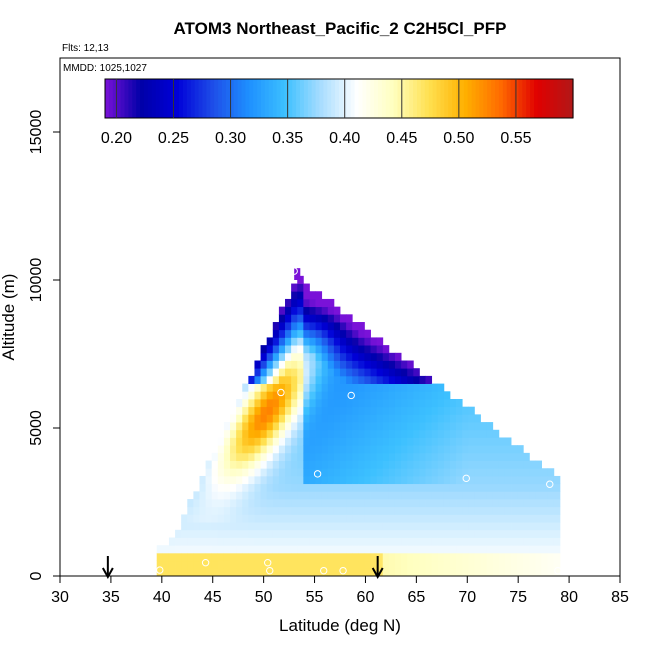 Image resolution: width=650 pixels, height=650 pixels. What do you see at coordinates (340, 590) in the screenshot?
I see `x-axis: 30 35 40 45 50 55 60 65 70 75 80 85` at bounding box center [340, 590].